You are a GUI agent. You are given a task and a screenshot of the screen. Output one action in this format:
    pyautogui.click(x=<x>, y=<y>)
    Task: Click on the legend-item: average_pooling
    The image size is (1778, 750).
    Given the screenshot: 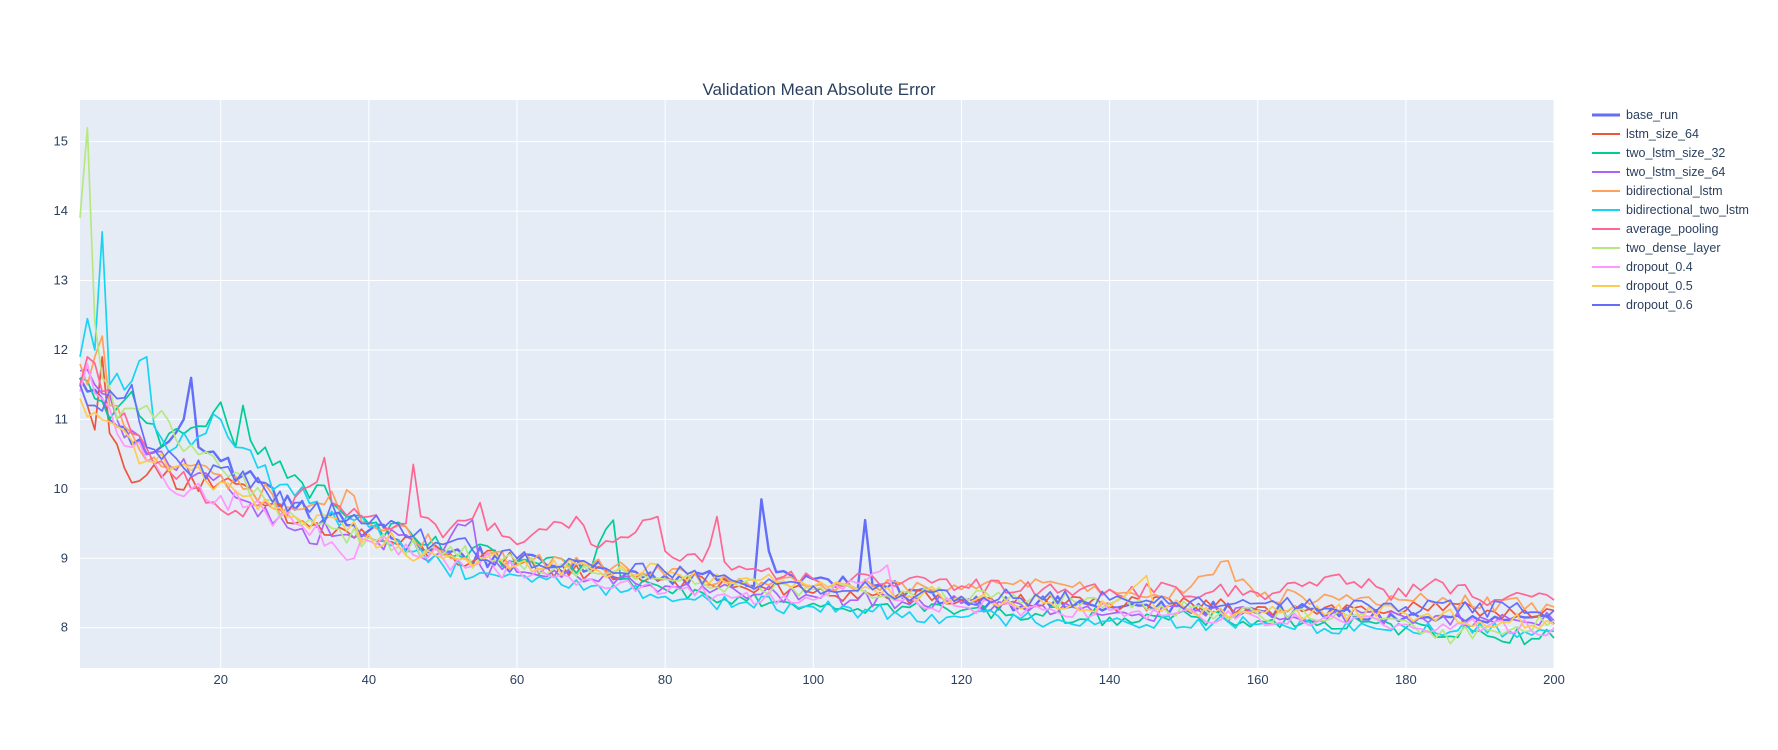 What is the action you would take?
    pyautogui.click(x=1655, y=229)
    